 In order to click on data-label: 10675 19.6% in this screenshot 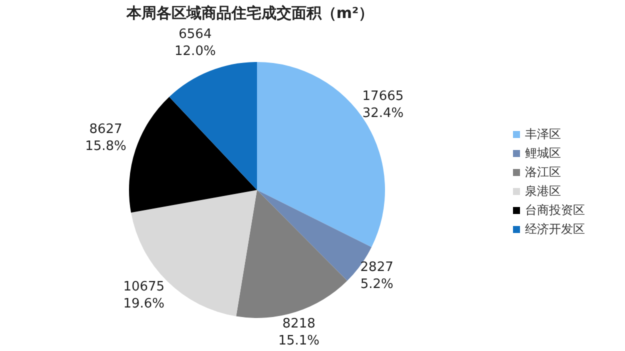, I will do `click(144, 295)`.